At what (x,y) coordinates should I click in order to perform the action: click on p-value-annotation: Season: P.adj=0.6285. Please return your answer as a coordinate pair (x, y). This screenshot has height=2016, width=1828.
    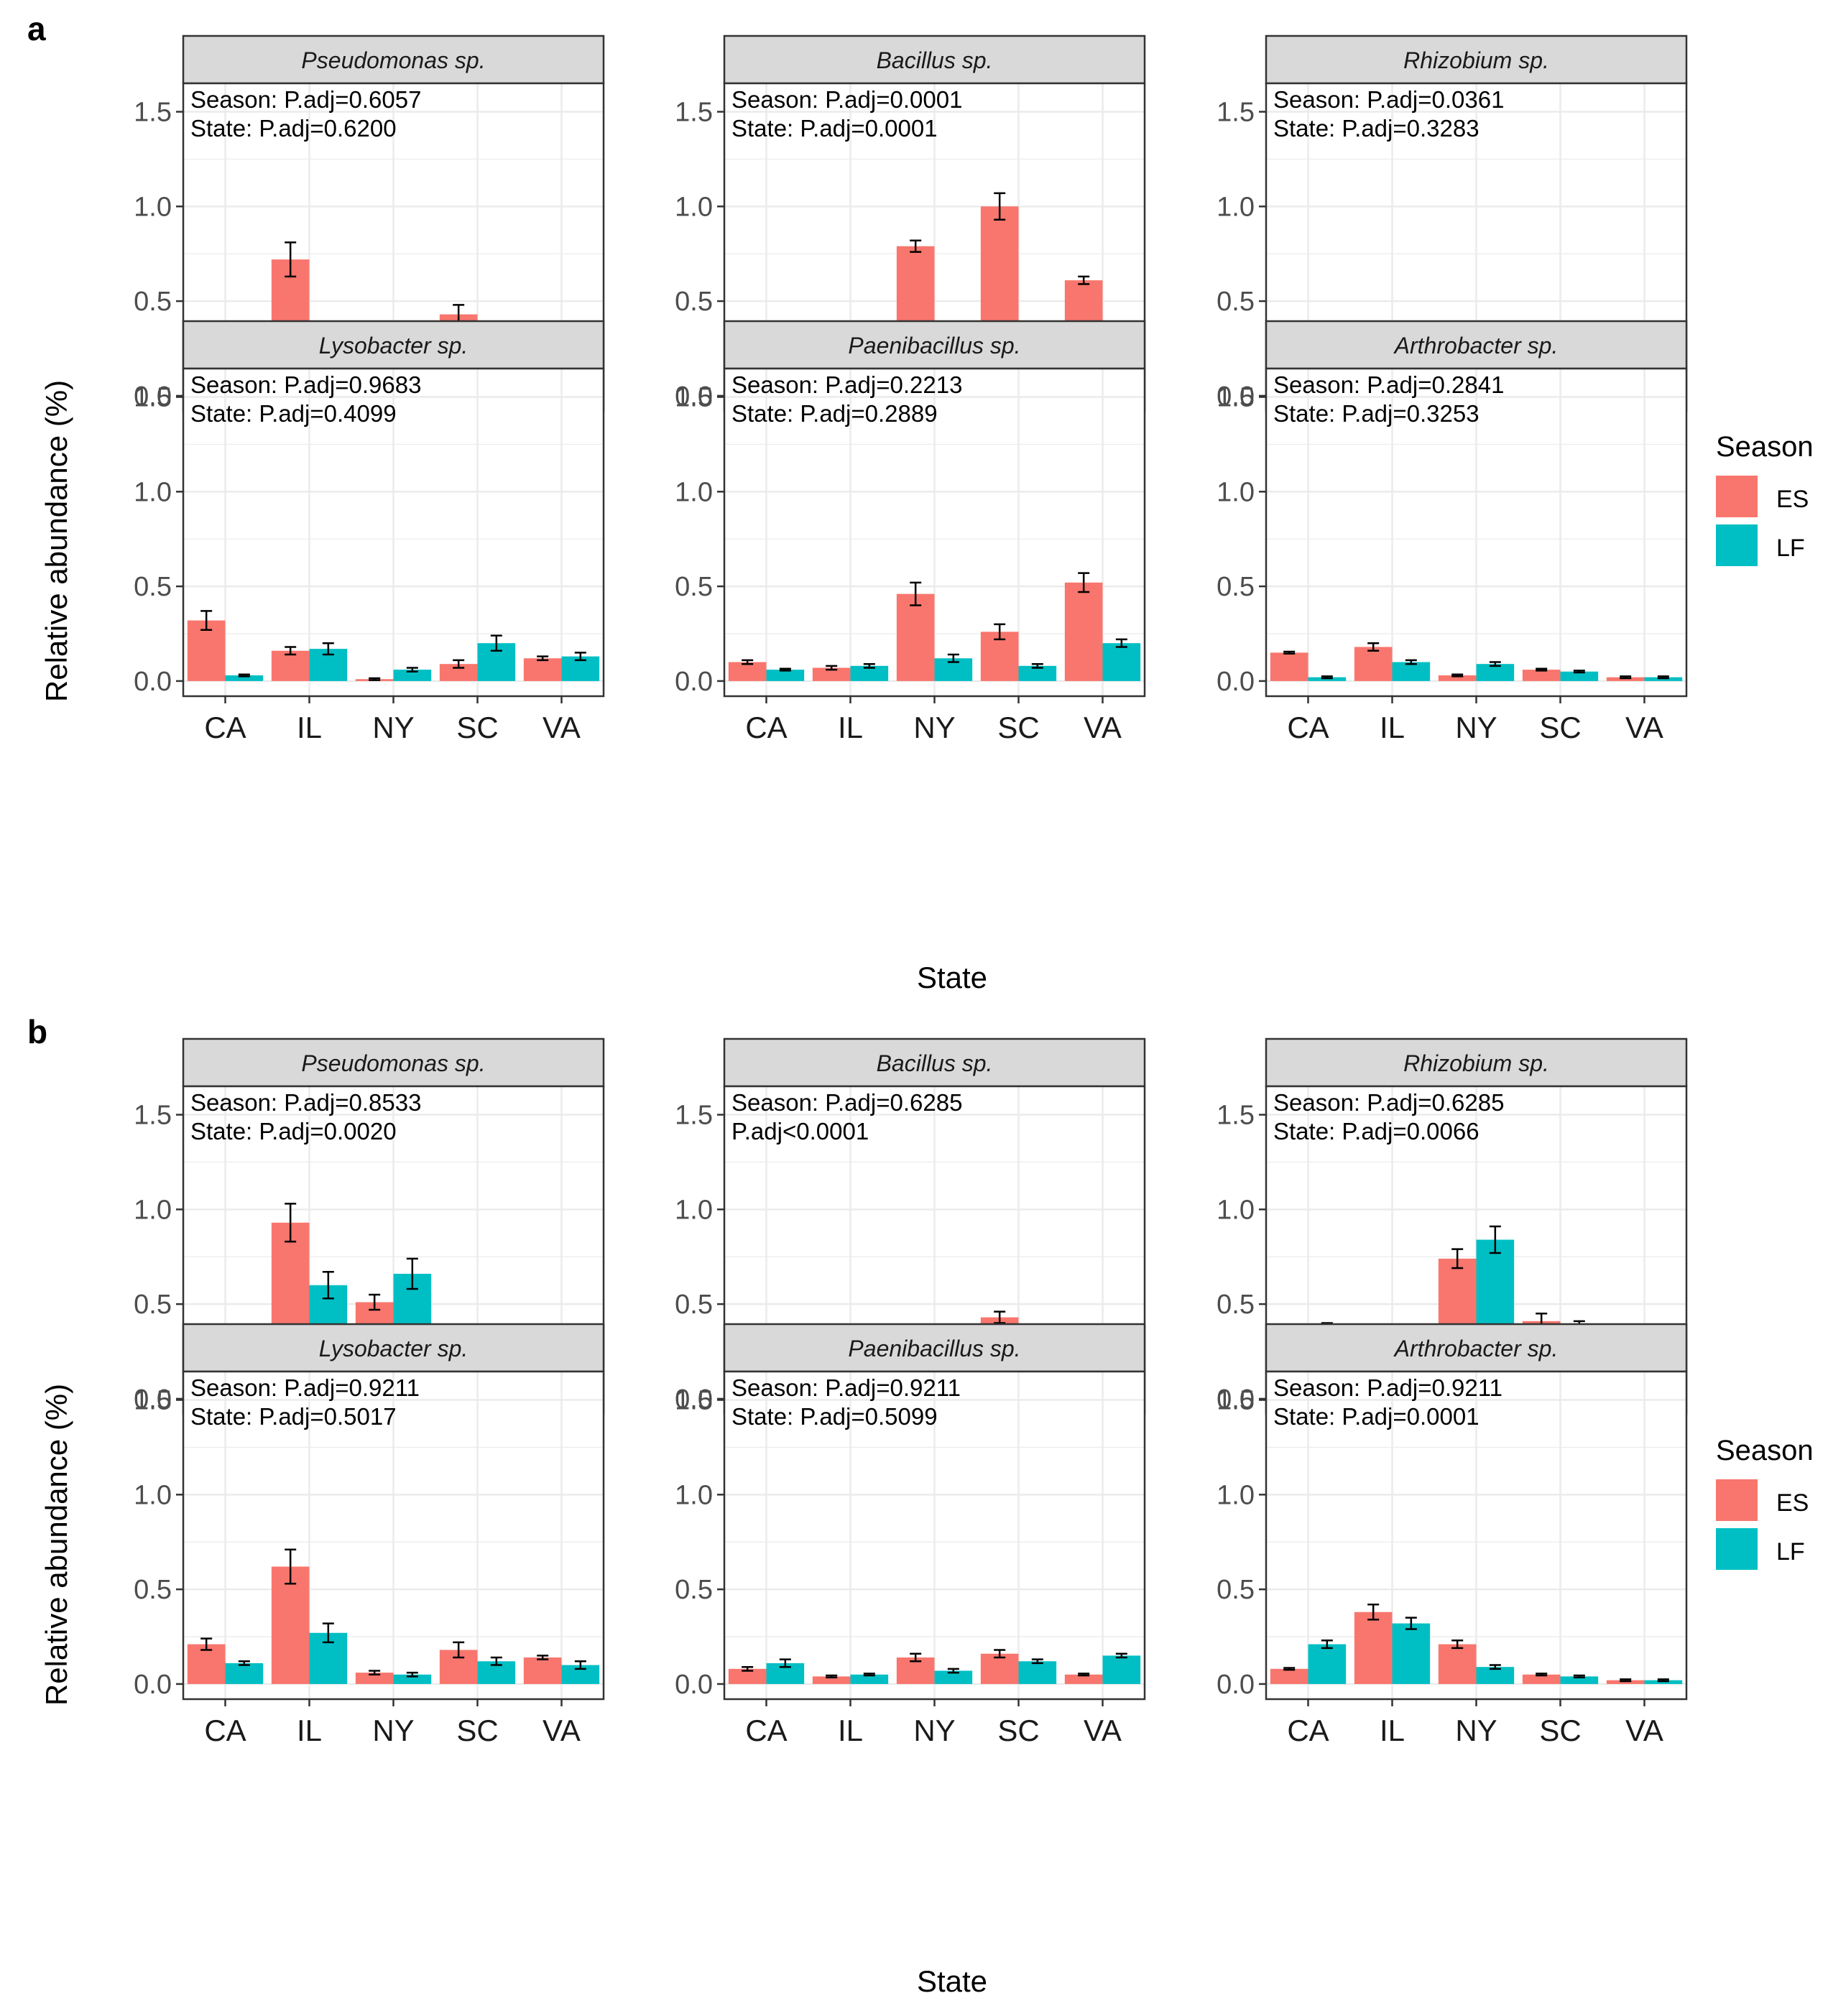
    Looking at the image, I should click on (846, 1102).